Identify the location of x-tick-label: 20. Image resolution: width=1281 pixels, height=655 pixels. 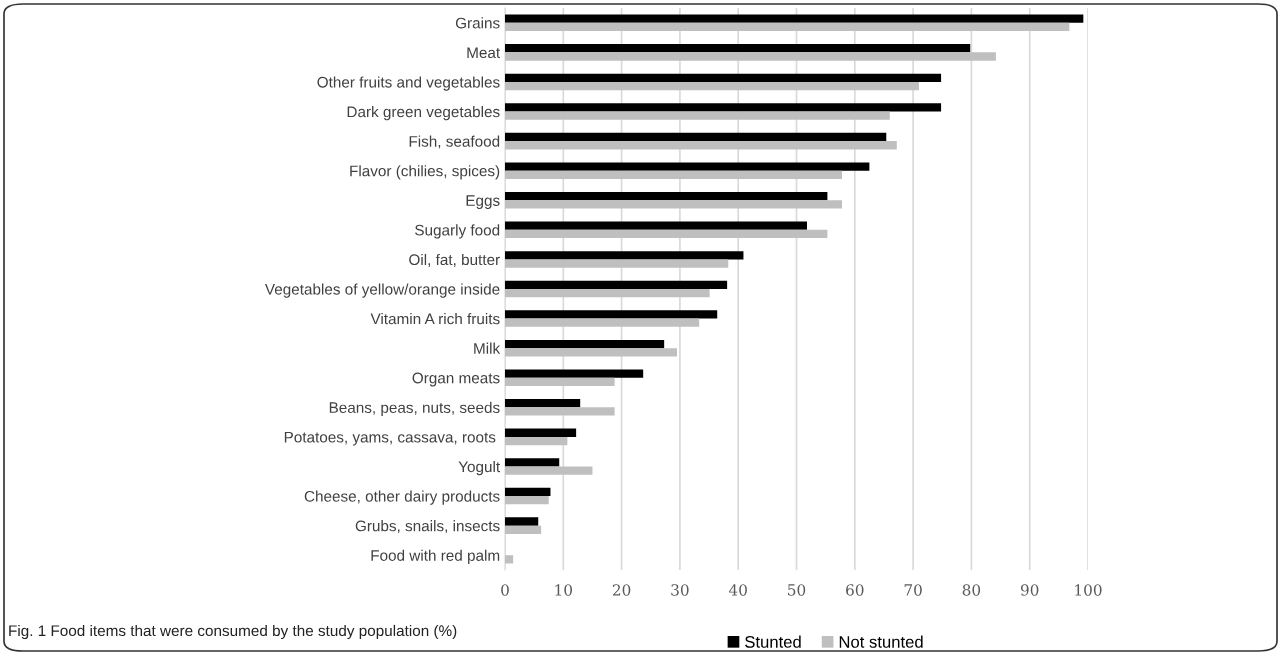
(621, 590).